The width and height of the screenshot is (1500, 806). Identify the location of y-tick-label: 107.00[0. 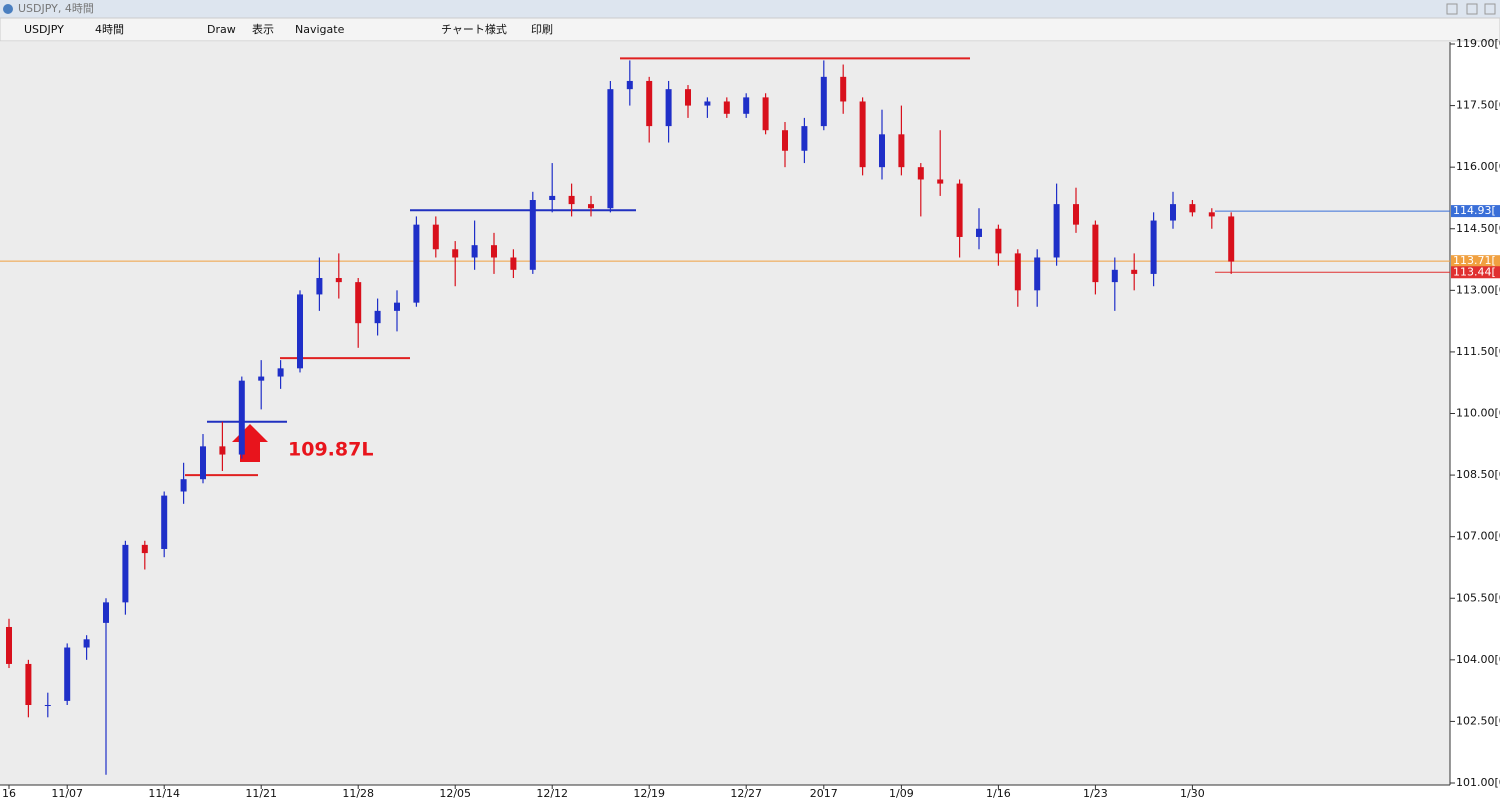
(1478, 536).